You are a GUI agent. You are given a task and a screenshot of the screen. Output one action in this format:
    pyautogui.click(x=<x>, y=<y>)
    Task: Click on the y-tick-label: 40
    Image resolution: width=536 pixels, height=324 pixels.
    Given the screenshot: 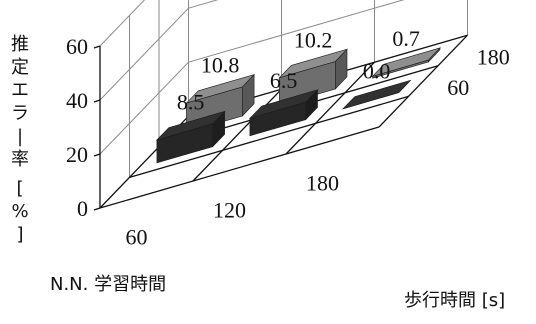 What is the action you would take?
    pyautogui.click(x=77, y=100)
    